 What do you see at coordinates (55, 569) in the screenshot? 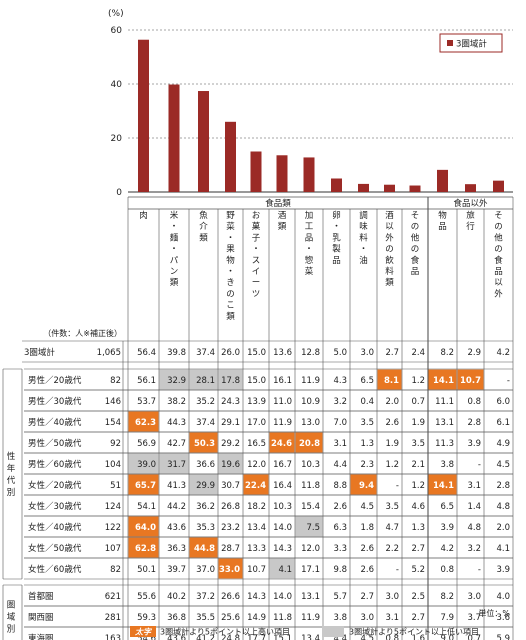
I see `row-label: 女性／60歳代` at bounding box center [55, 569].